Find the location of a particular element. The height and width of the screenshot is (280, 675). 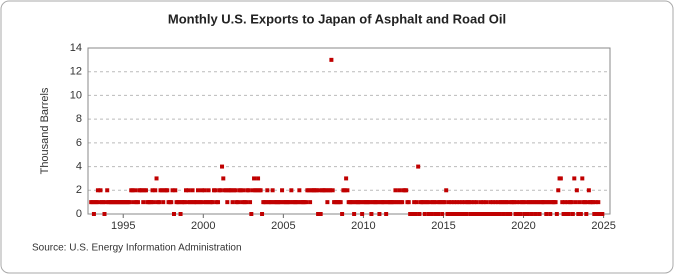

y-axis-label: Thousand Barrels is located at coordinates (45, 130).